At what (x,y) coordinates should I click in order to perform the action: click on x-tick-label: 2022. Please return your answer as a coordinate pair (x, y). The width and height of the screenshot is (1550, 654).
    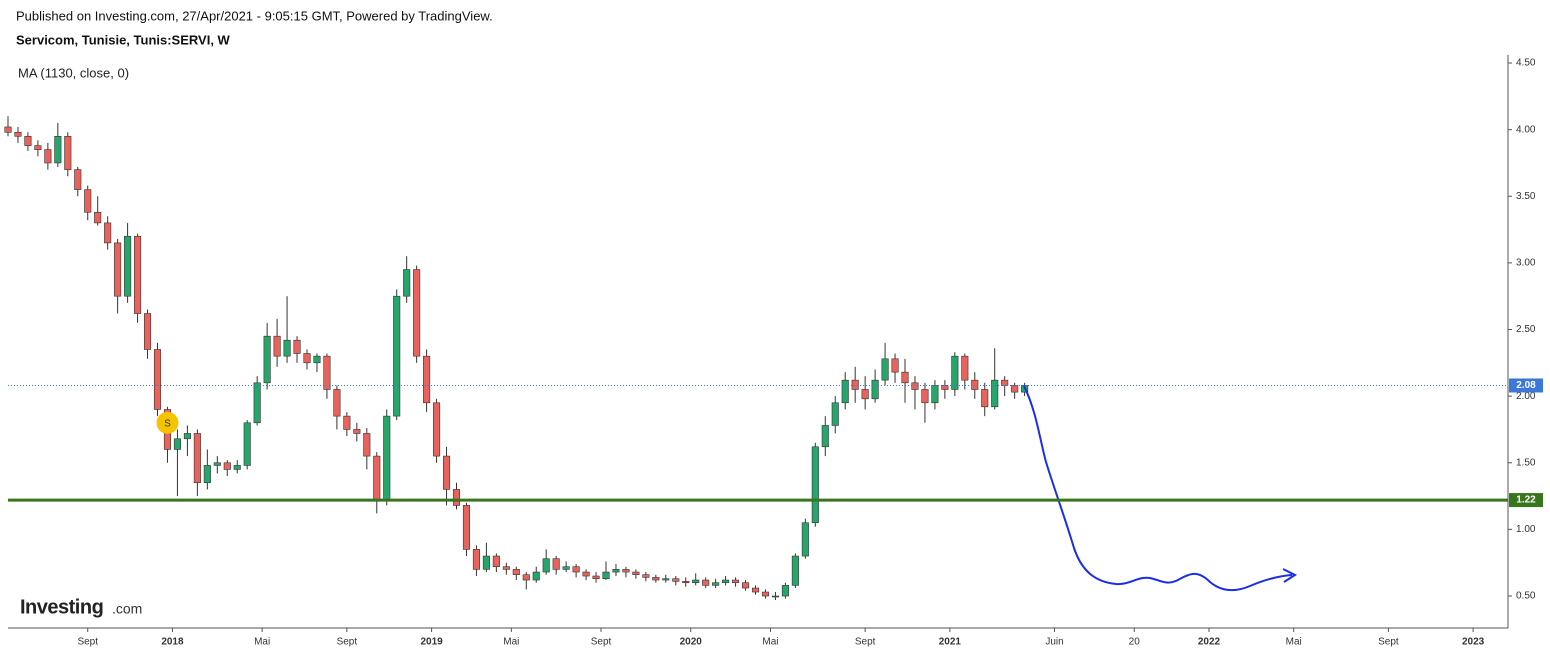
    Looking at the image, I should click on (1209, 642).